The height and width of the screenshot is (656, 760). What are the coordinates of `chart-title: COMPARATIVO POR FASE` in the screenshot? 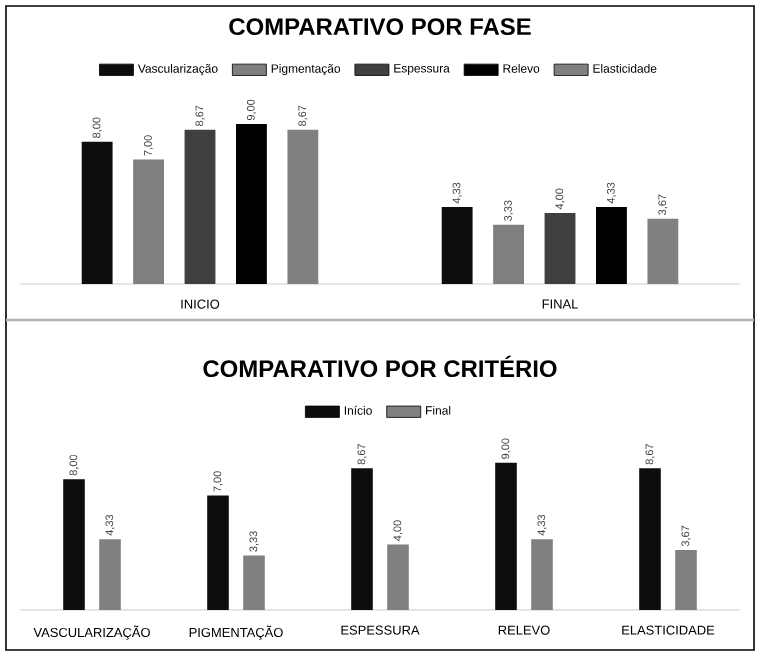 It's located at (380, 27).